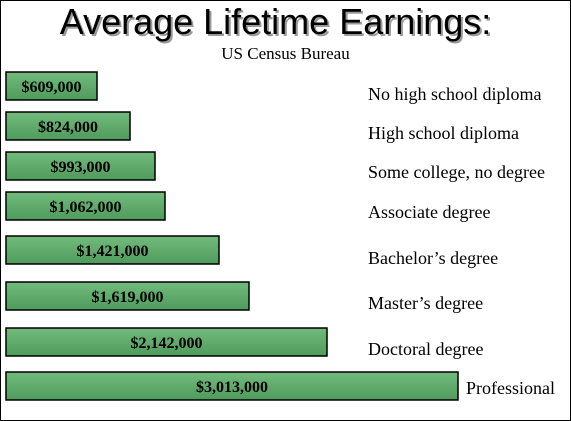 The width and height of the screenshot is (571, 421). What do you see at coordinates (425, 349) in the screenshot?
I see `category-label: Doctoral degree` at bounding box center [425, 349].